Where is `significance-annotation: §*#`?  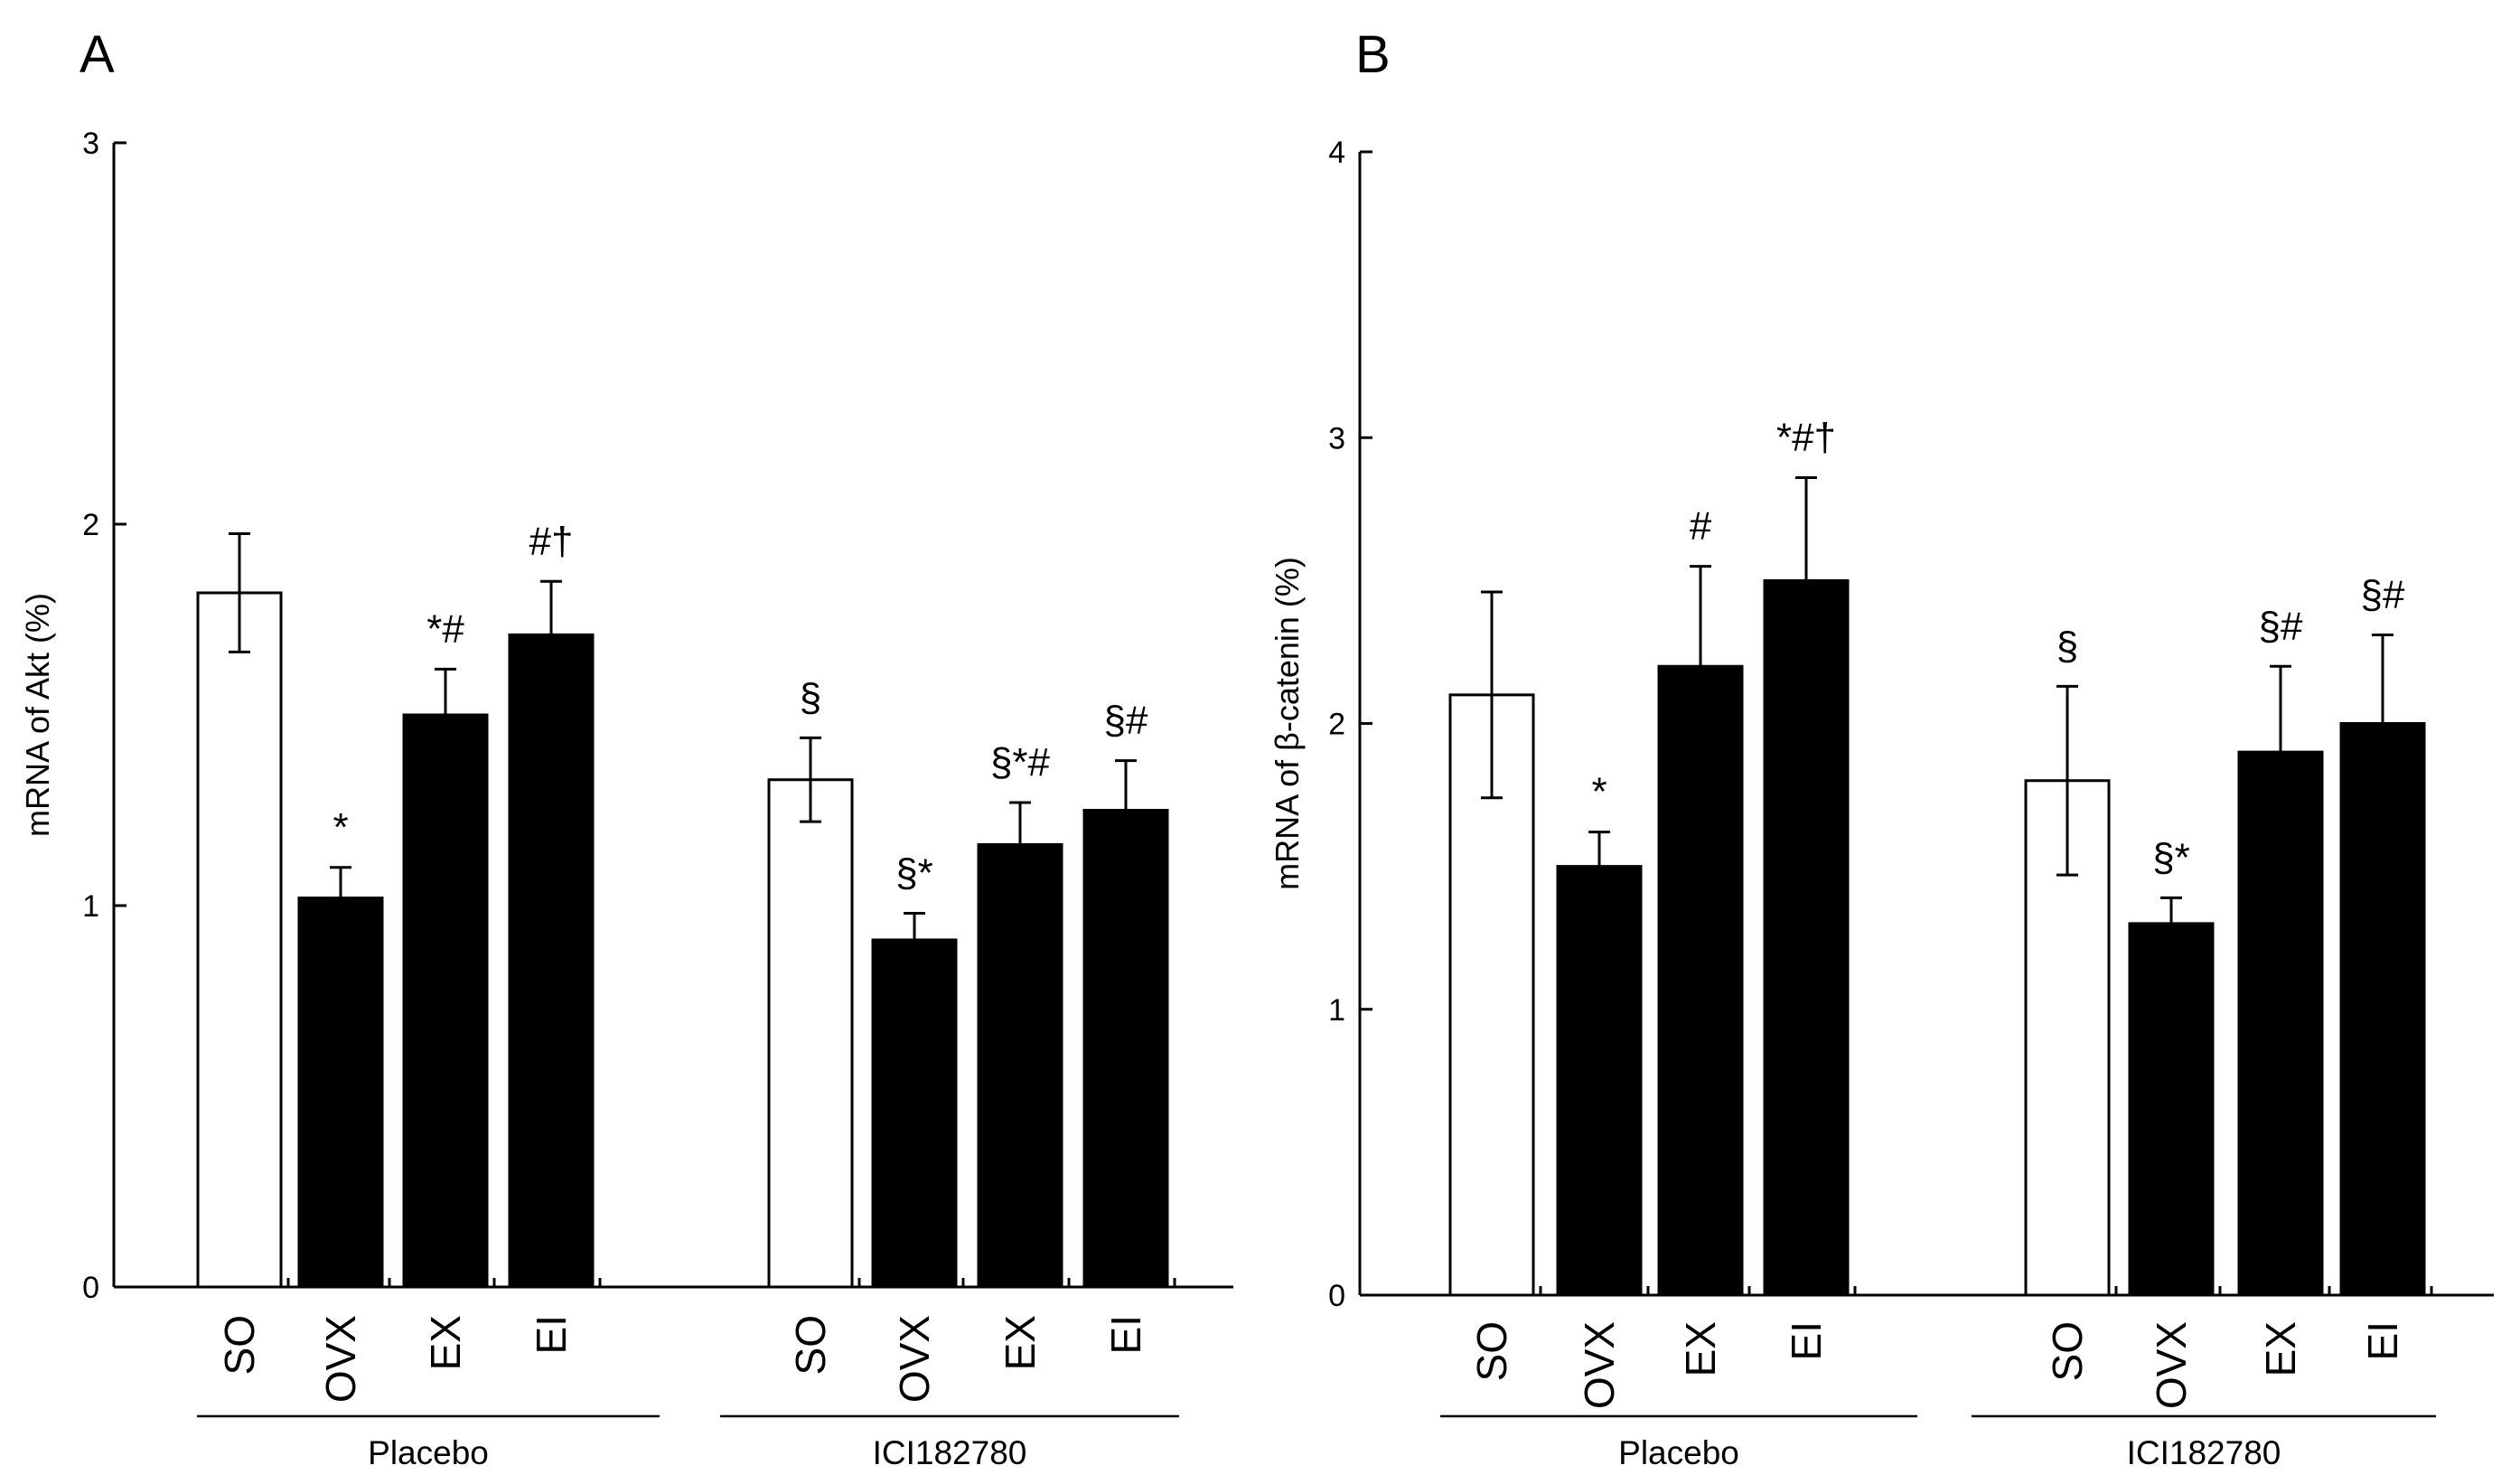 significance-annotation: §*# is located at coordinates (1021, 762).